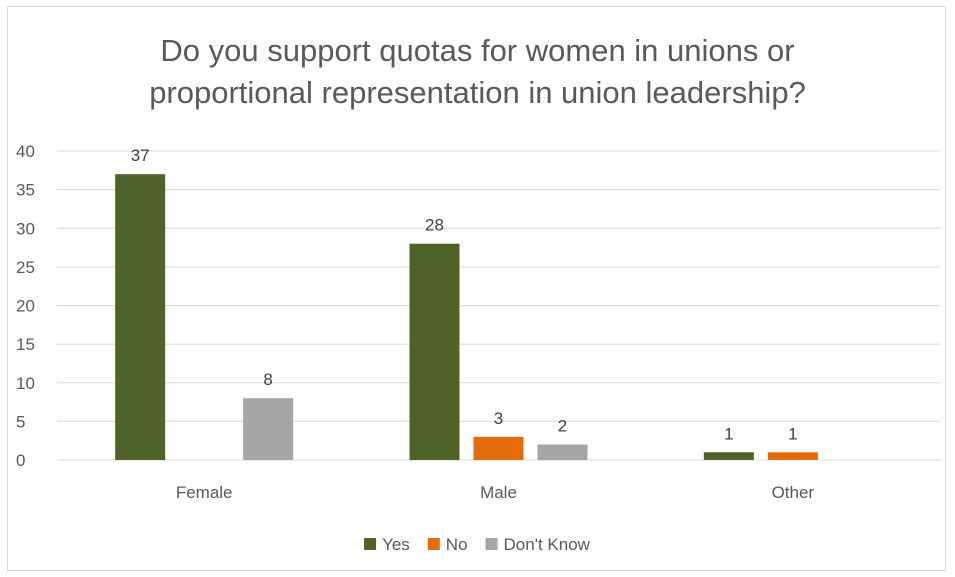  I want to click on bar-yes-male, so click(434, 351).